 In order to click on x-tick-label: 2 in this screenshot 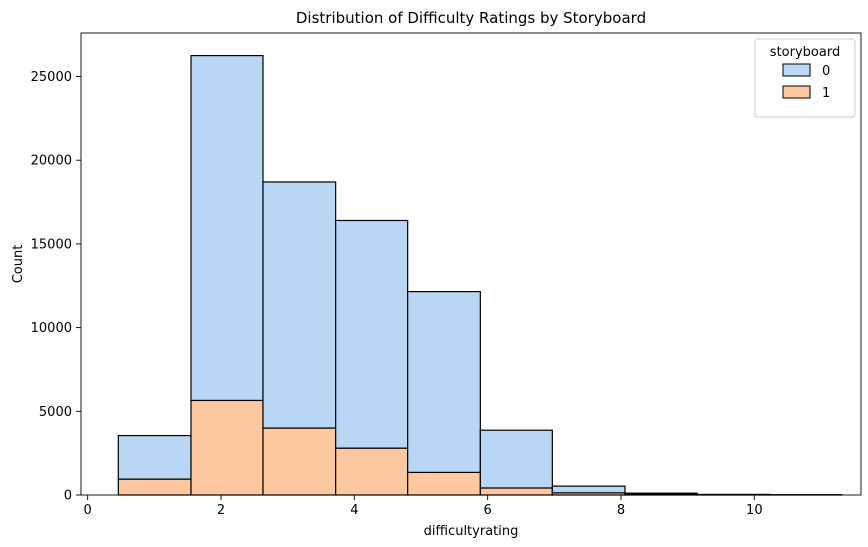, I will do `click(221, 510)`.